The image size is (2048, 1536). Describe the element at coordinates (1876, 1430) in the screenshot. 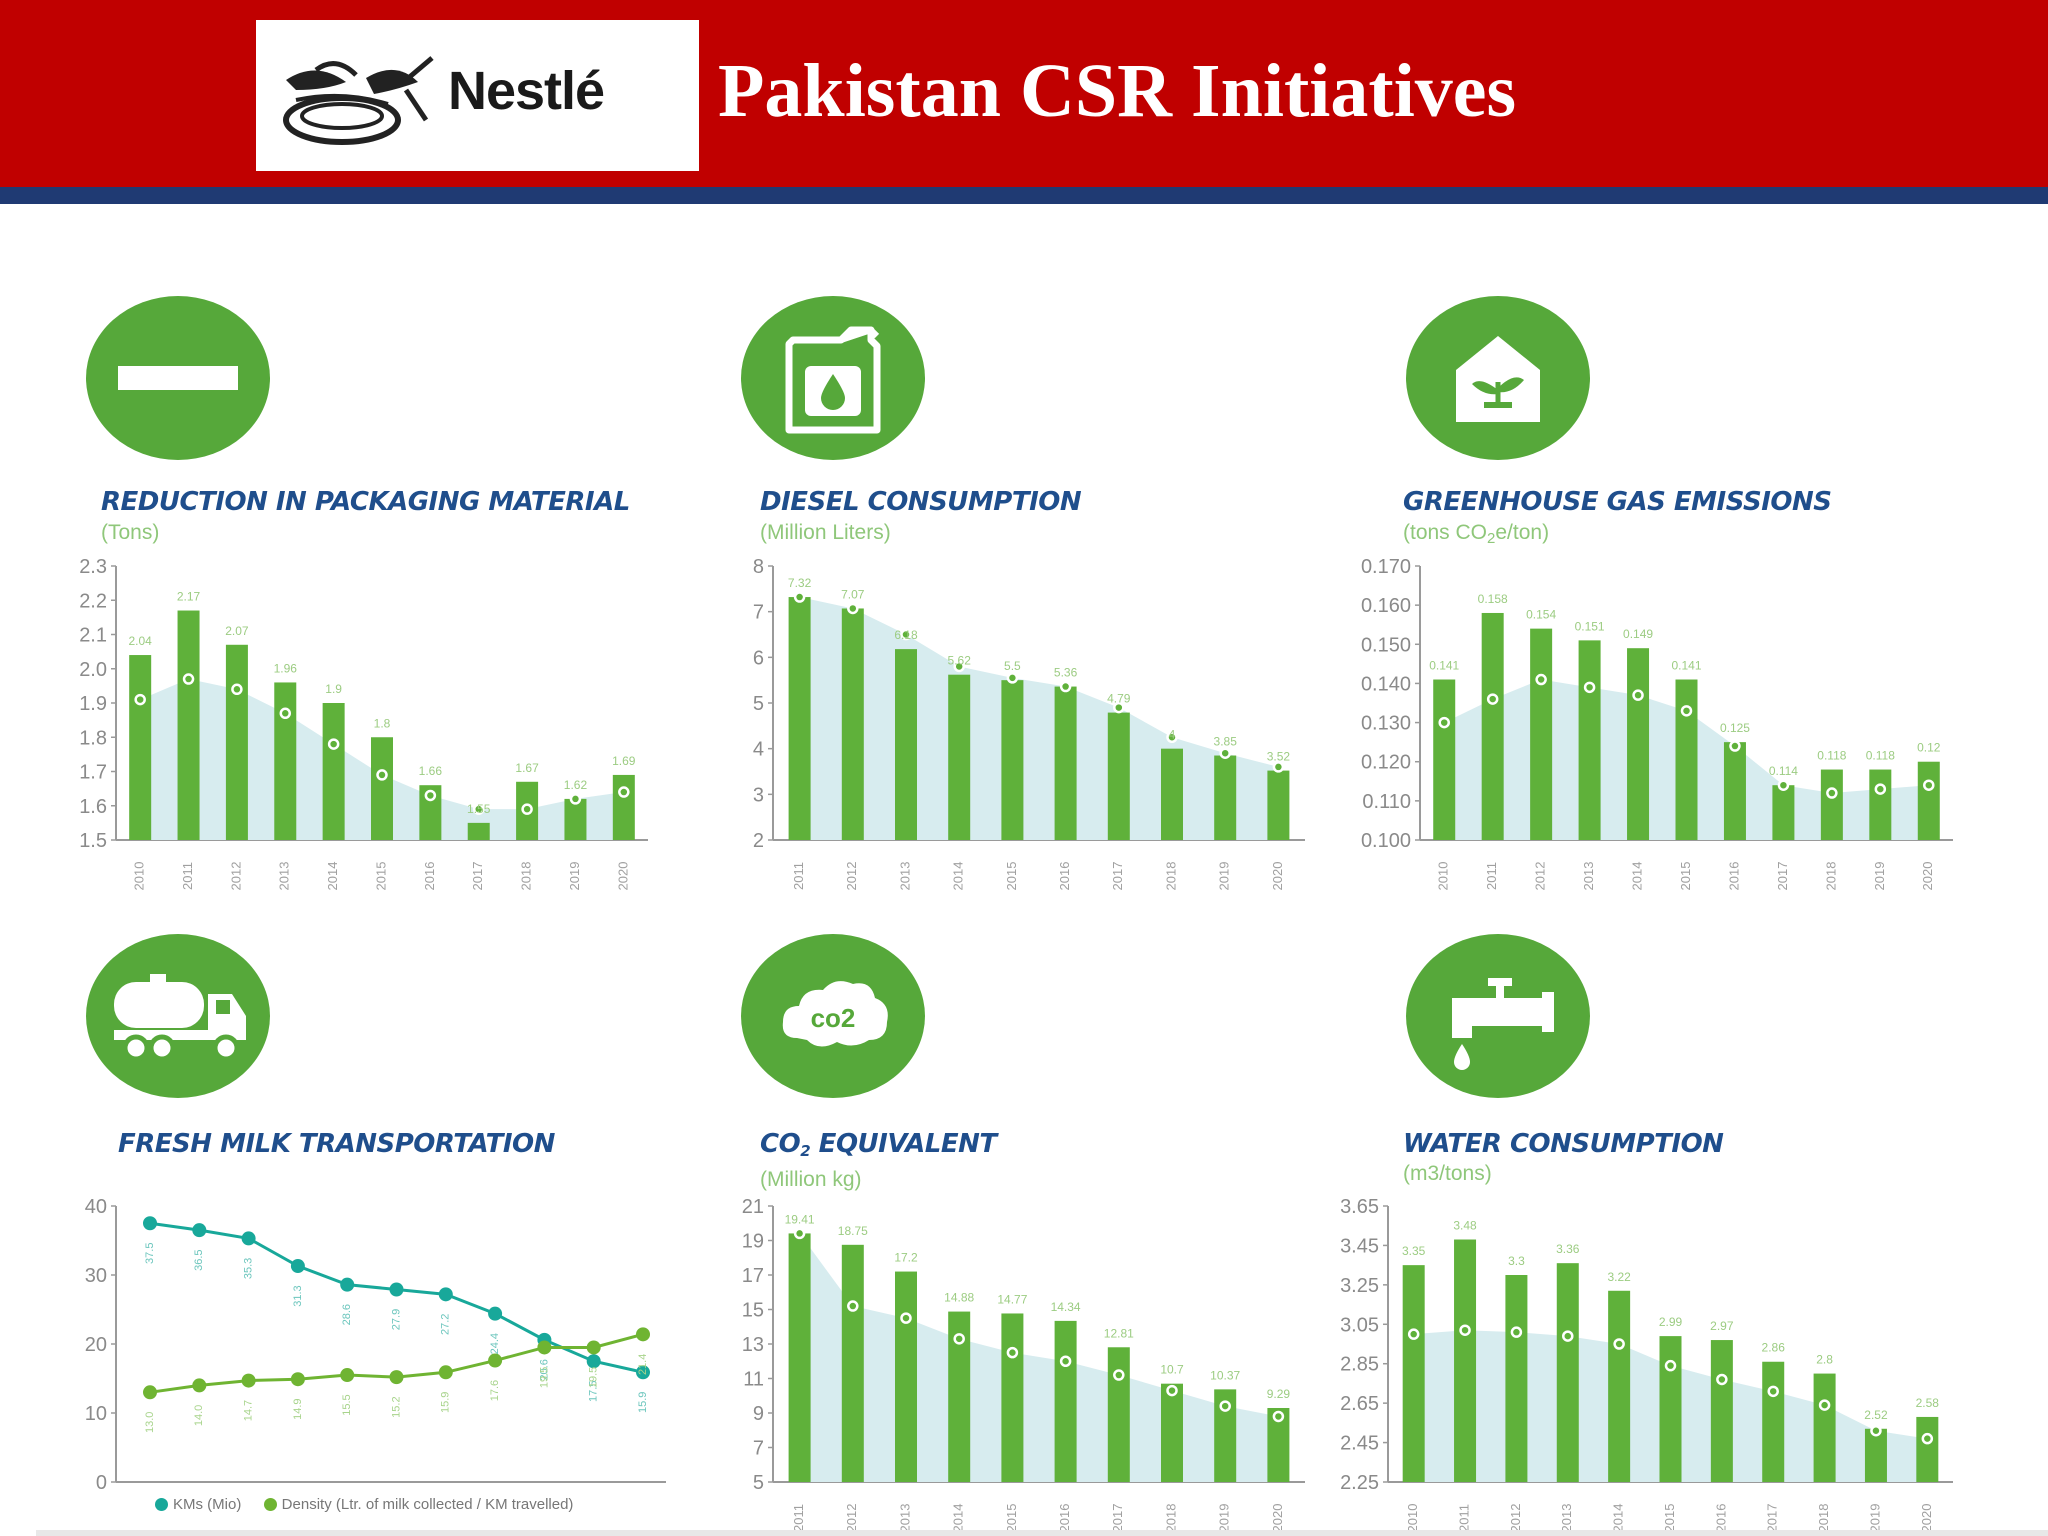

I see `water-trend-point` at that location.